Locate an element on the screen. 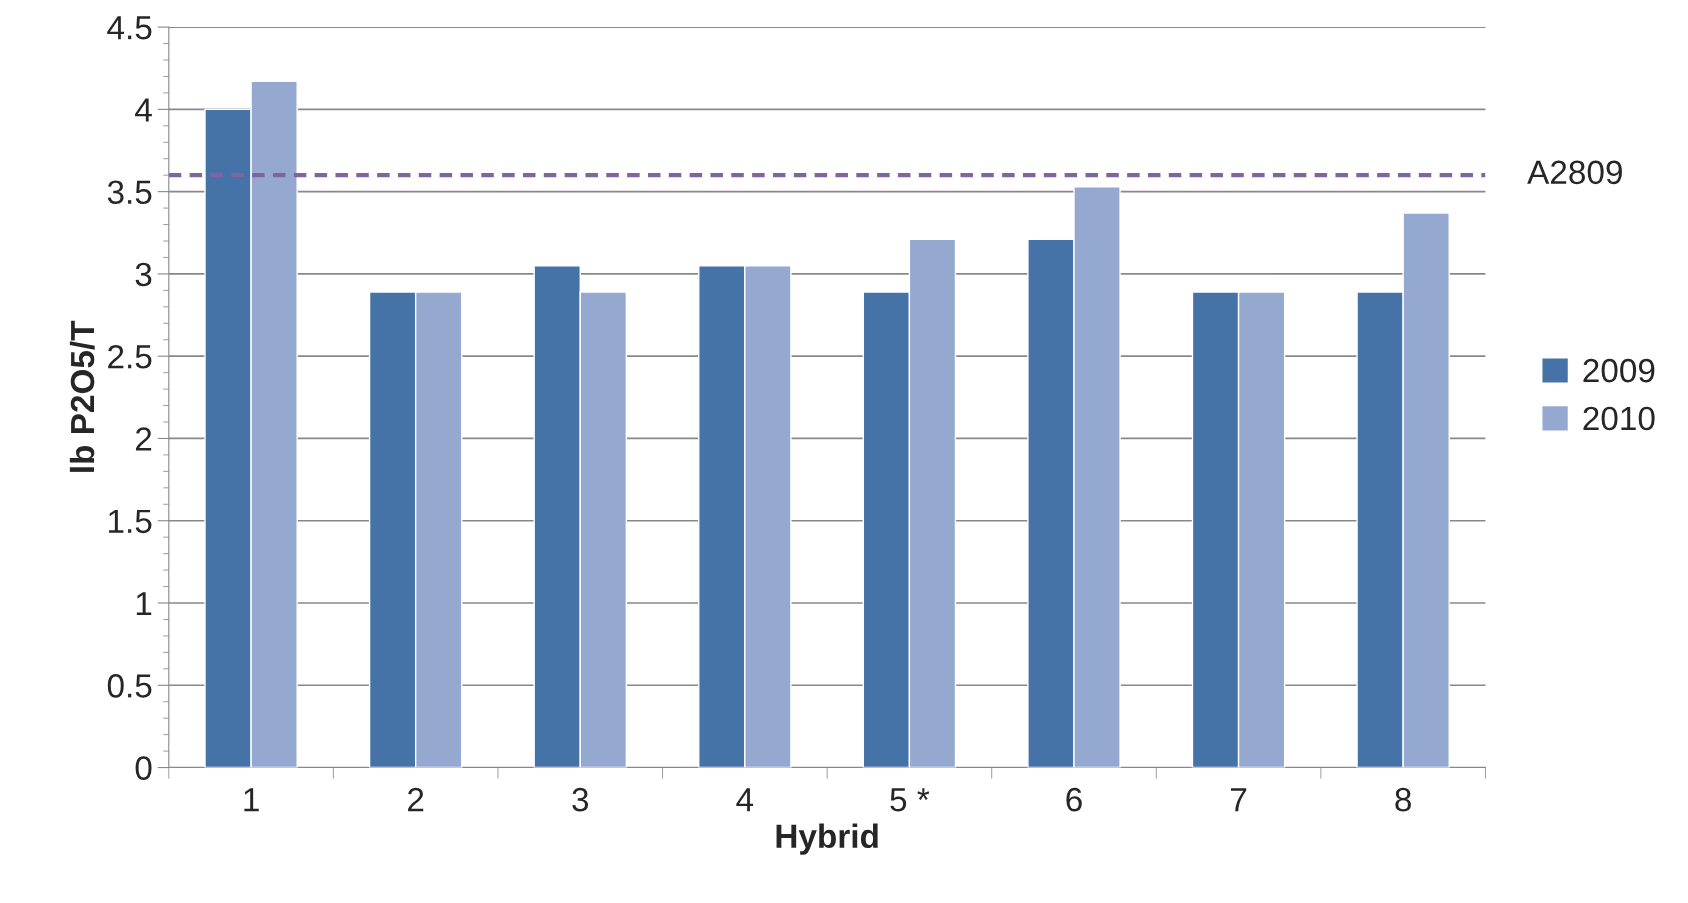 The height and width of the screenshot is (903, 1688). x-axis-title: Hybrid is located at coordinates (827, 839).